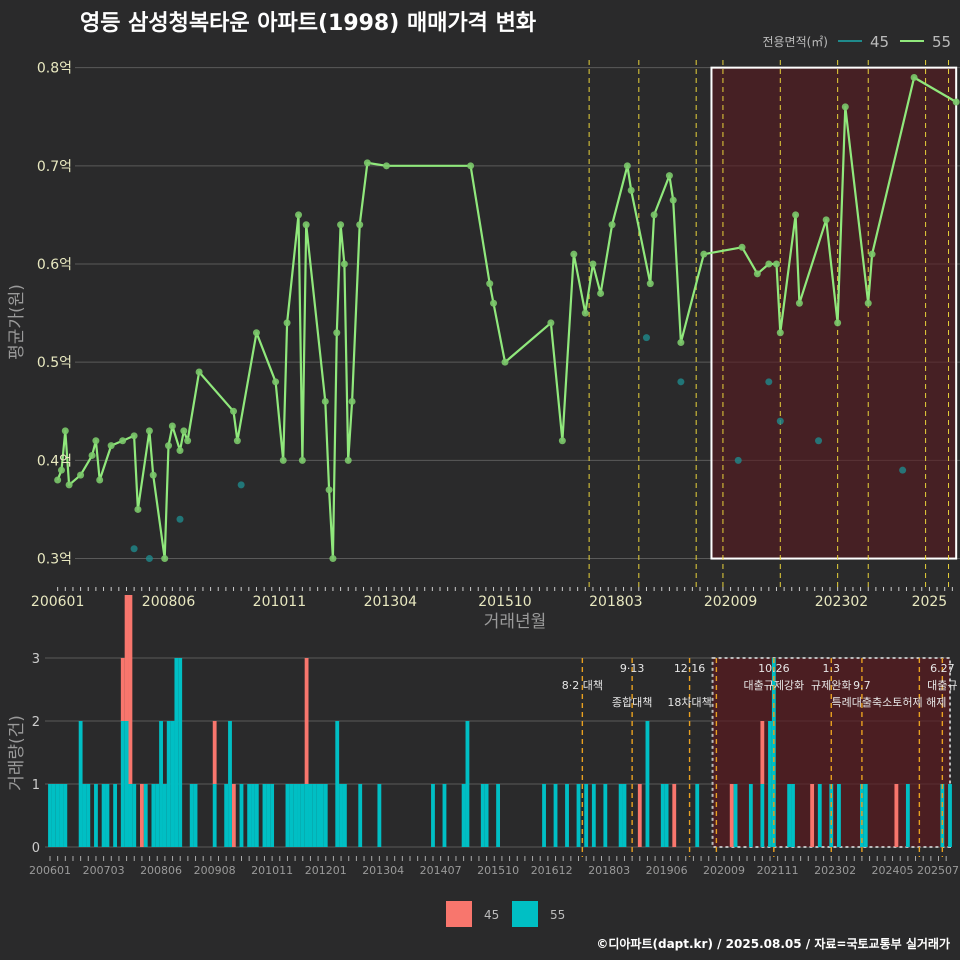 This screenshot has width=960, height=960. I want to click on policy-annotation: 대출규제강화, so click(773, 685).